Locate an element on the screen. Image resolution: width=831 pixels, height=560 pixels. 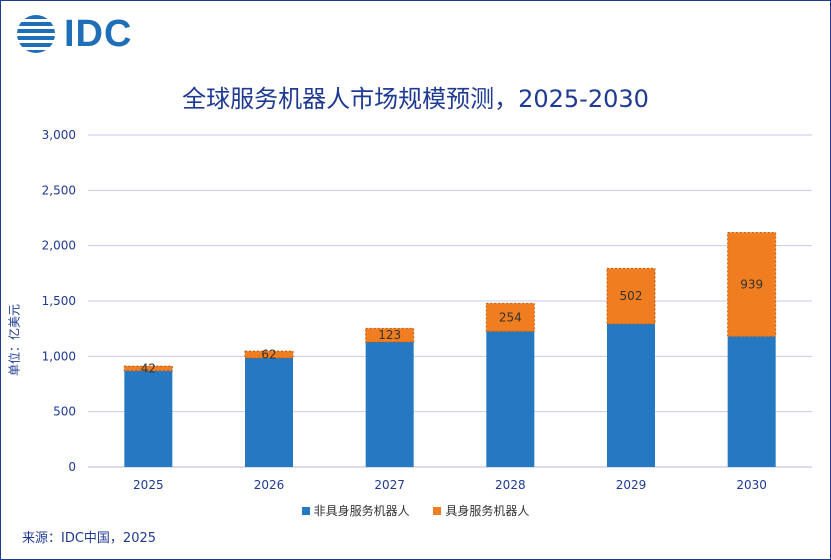
data-label: 939 is located at coordinates (751, 284).